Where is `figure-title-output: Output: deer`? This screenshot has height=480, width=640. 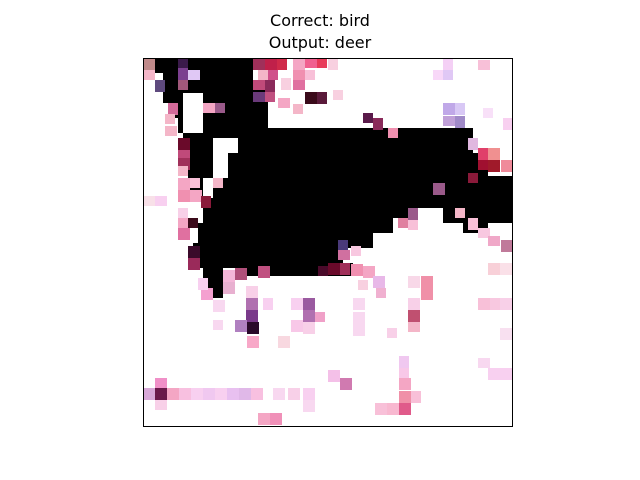 figure-title-output: Output: deer is located at coordinates (320, 42).